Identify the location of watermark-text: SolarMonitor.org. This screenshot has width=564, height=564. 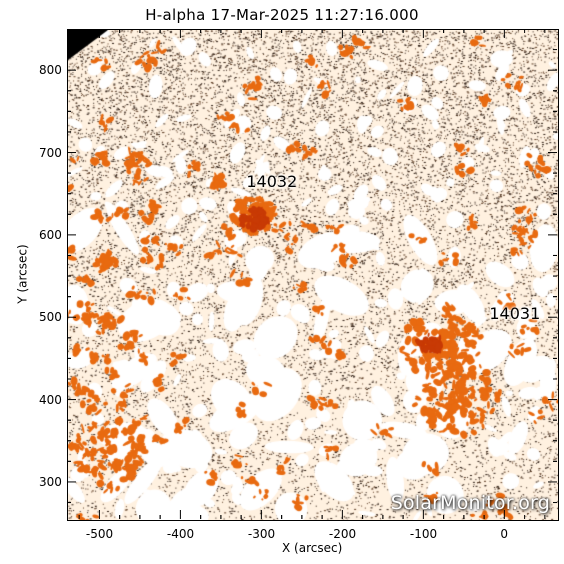
(470, 503).